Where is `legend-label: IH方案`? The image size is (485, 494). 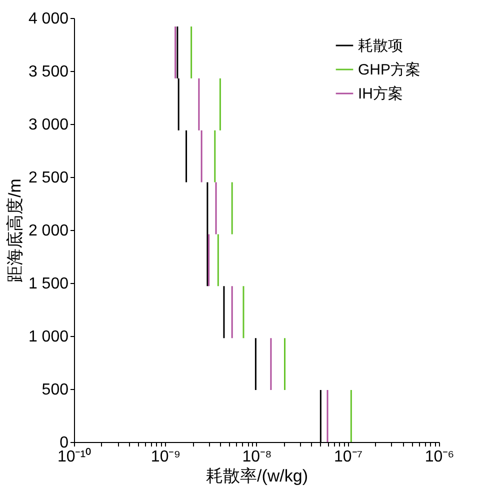
legend-label: IH方案 is located at coordinates (380, 94).